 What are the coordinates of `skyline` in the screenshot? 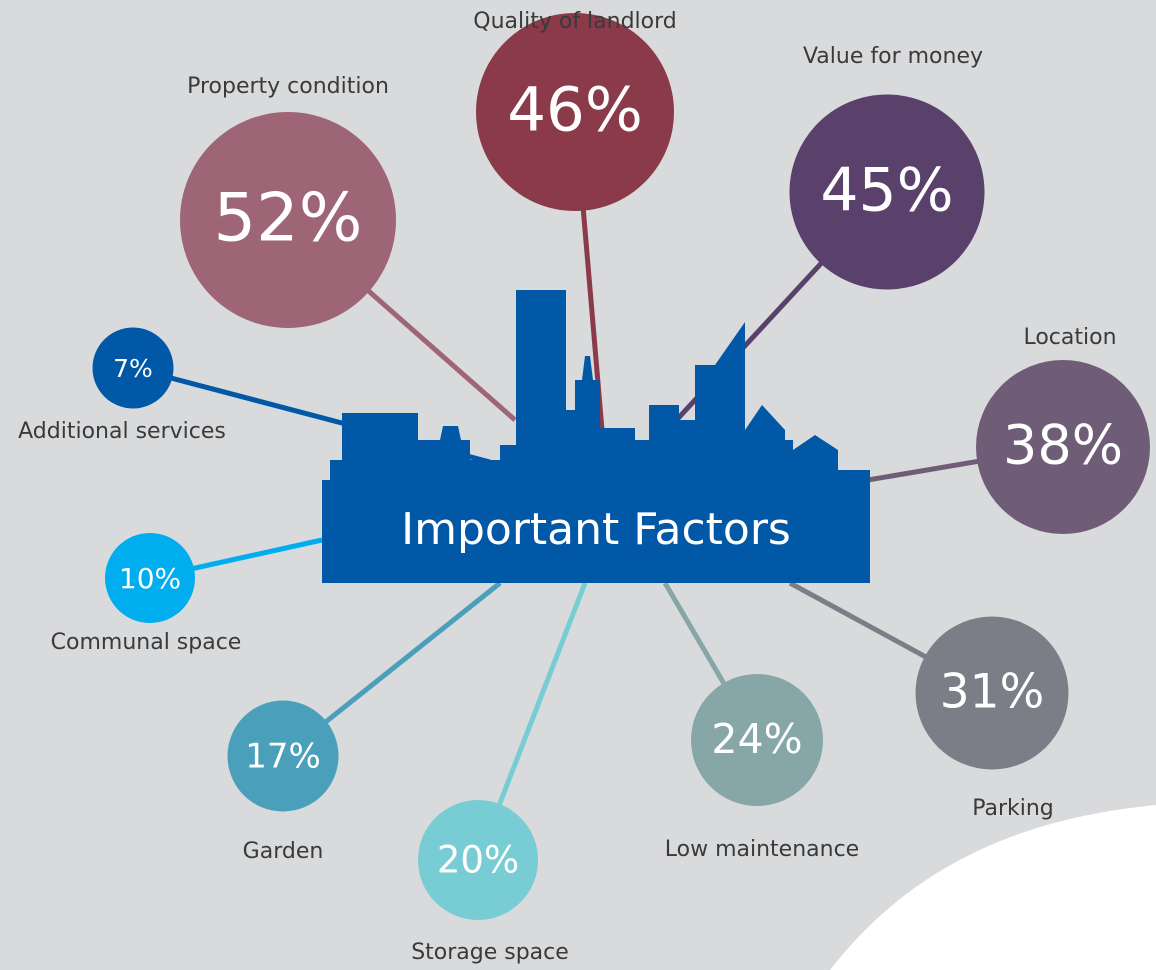 It's located at (596, 436).